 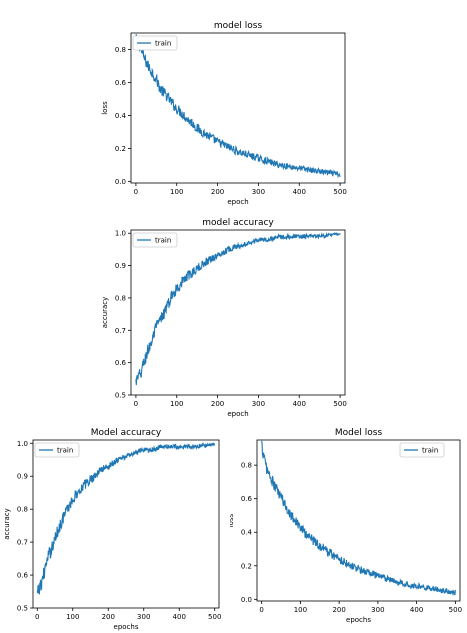 I want to click on chart-title: model loss, so click(x=238, y=26).